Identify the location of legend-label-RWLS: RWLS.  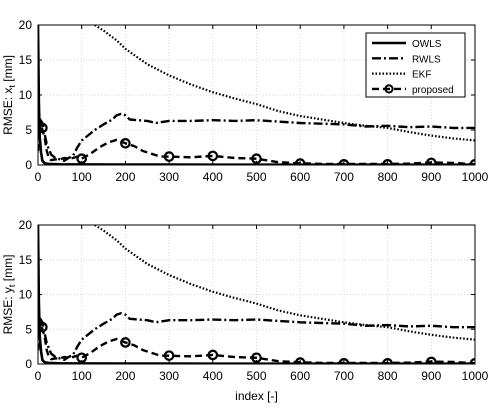
(426, 59).